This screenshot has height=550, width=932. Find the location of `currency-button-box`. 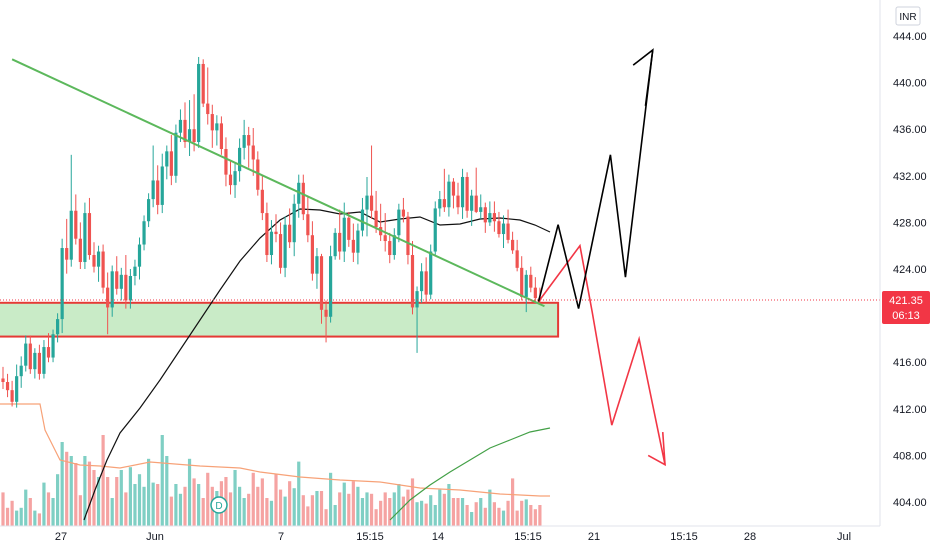

currency-button-box is located at coordinates (908, 16).